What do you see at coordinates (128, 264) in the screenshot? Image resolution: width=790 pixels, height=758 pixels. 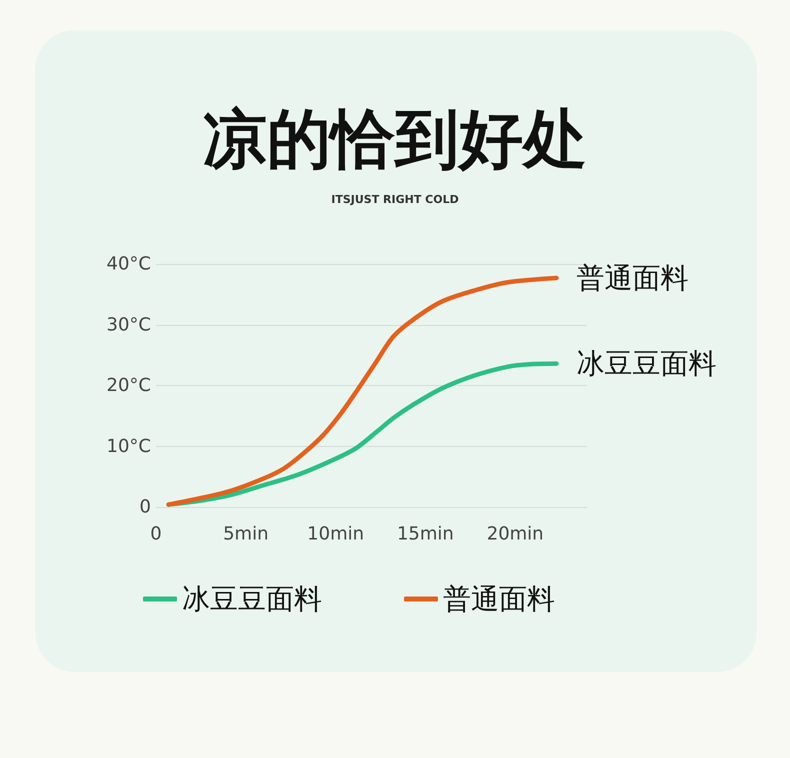 I see `y-tick-label: 40°C` at bounding box center [128, 264].